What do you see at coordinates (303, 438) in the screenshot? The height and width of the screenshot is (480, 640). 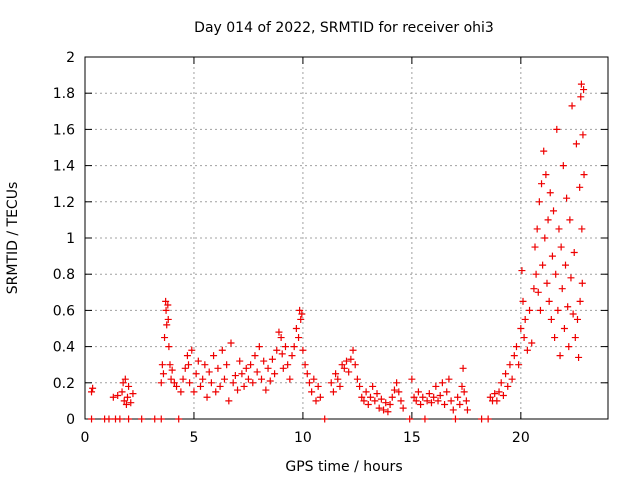 I see `x-tick-label: 10` at bounding box center [303, 438].